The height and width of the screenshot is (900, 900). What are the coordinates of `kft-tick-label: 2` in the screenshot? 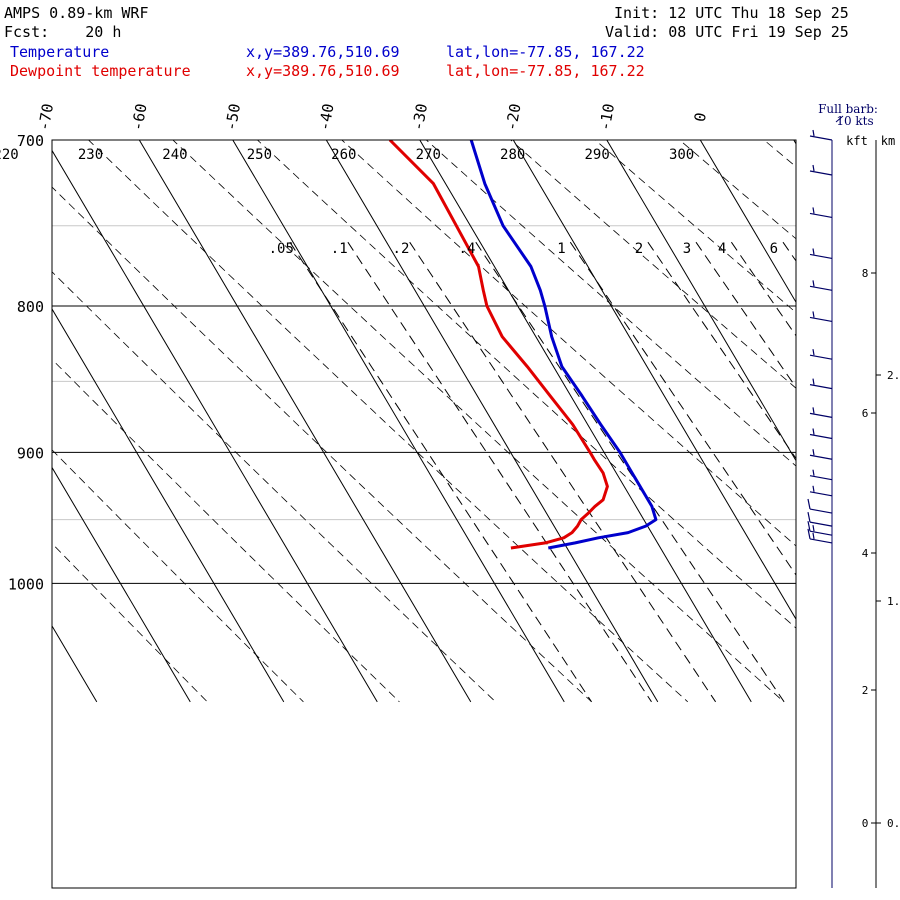 It's located at (865, 690).